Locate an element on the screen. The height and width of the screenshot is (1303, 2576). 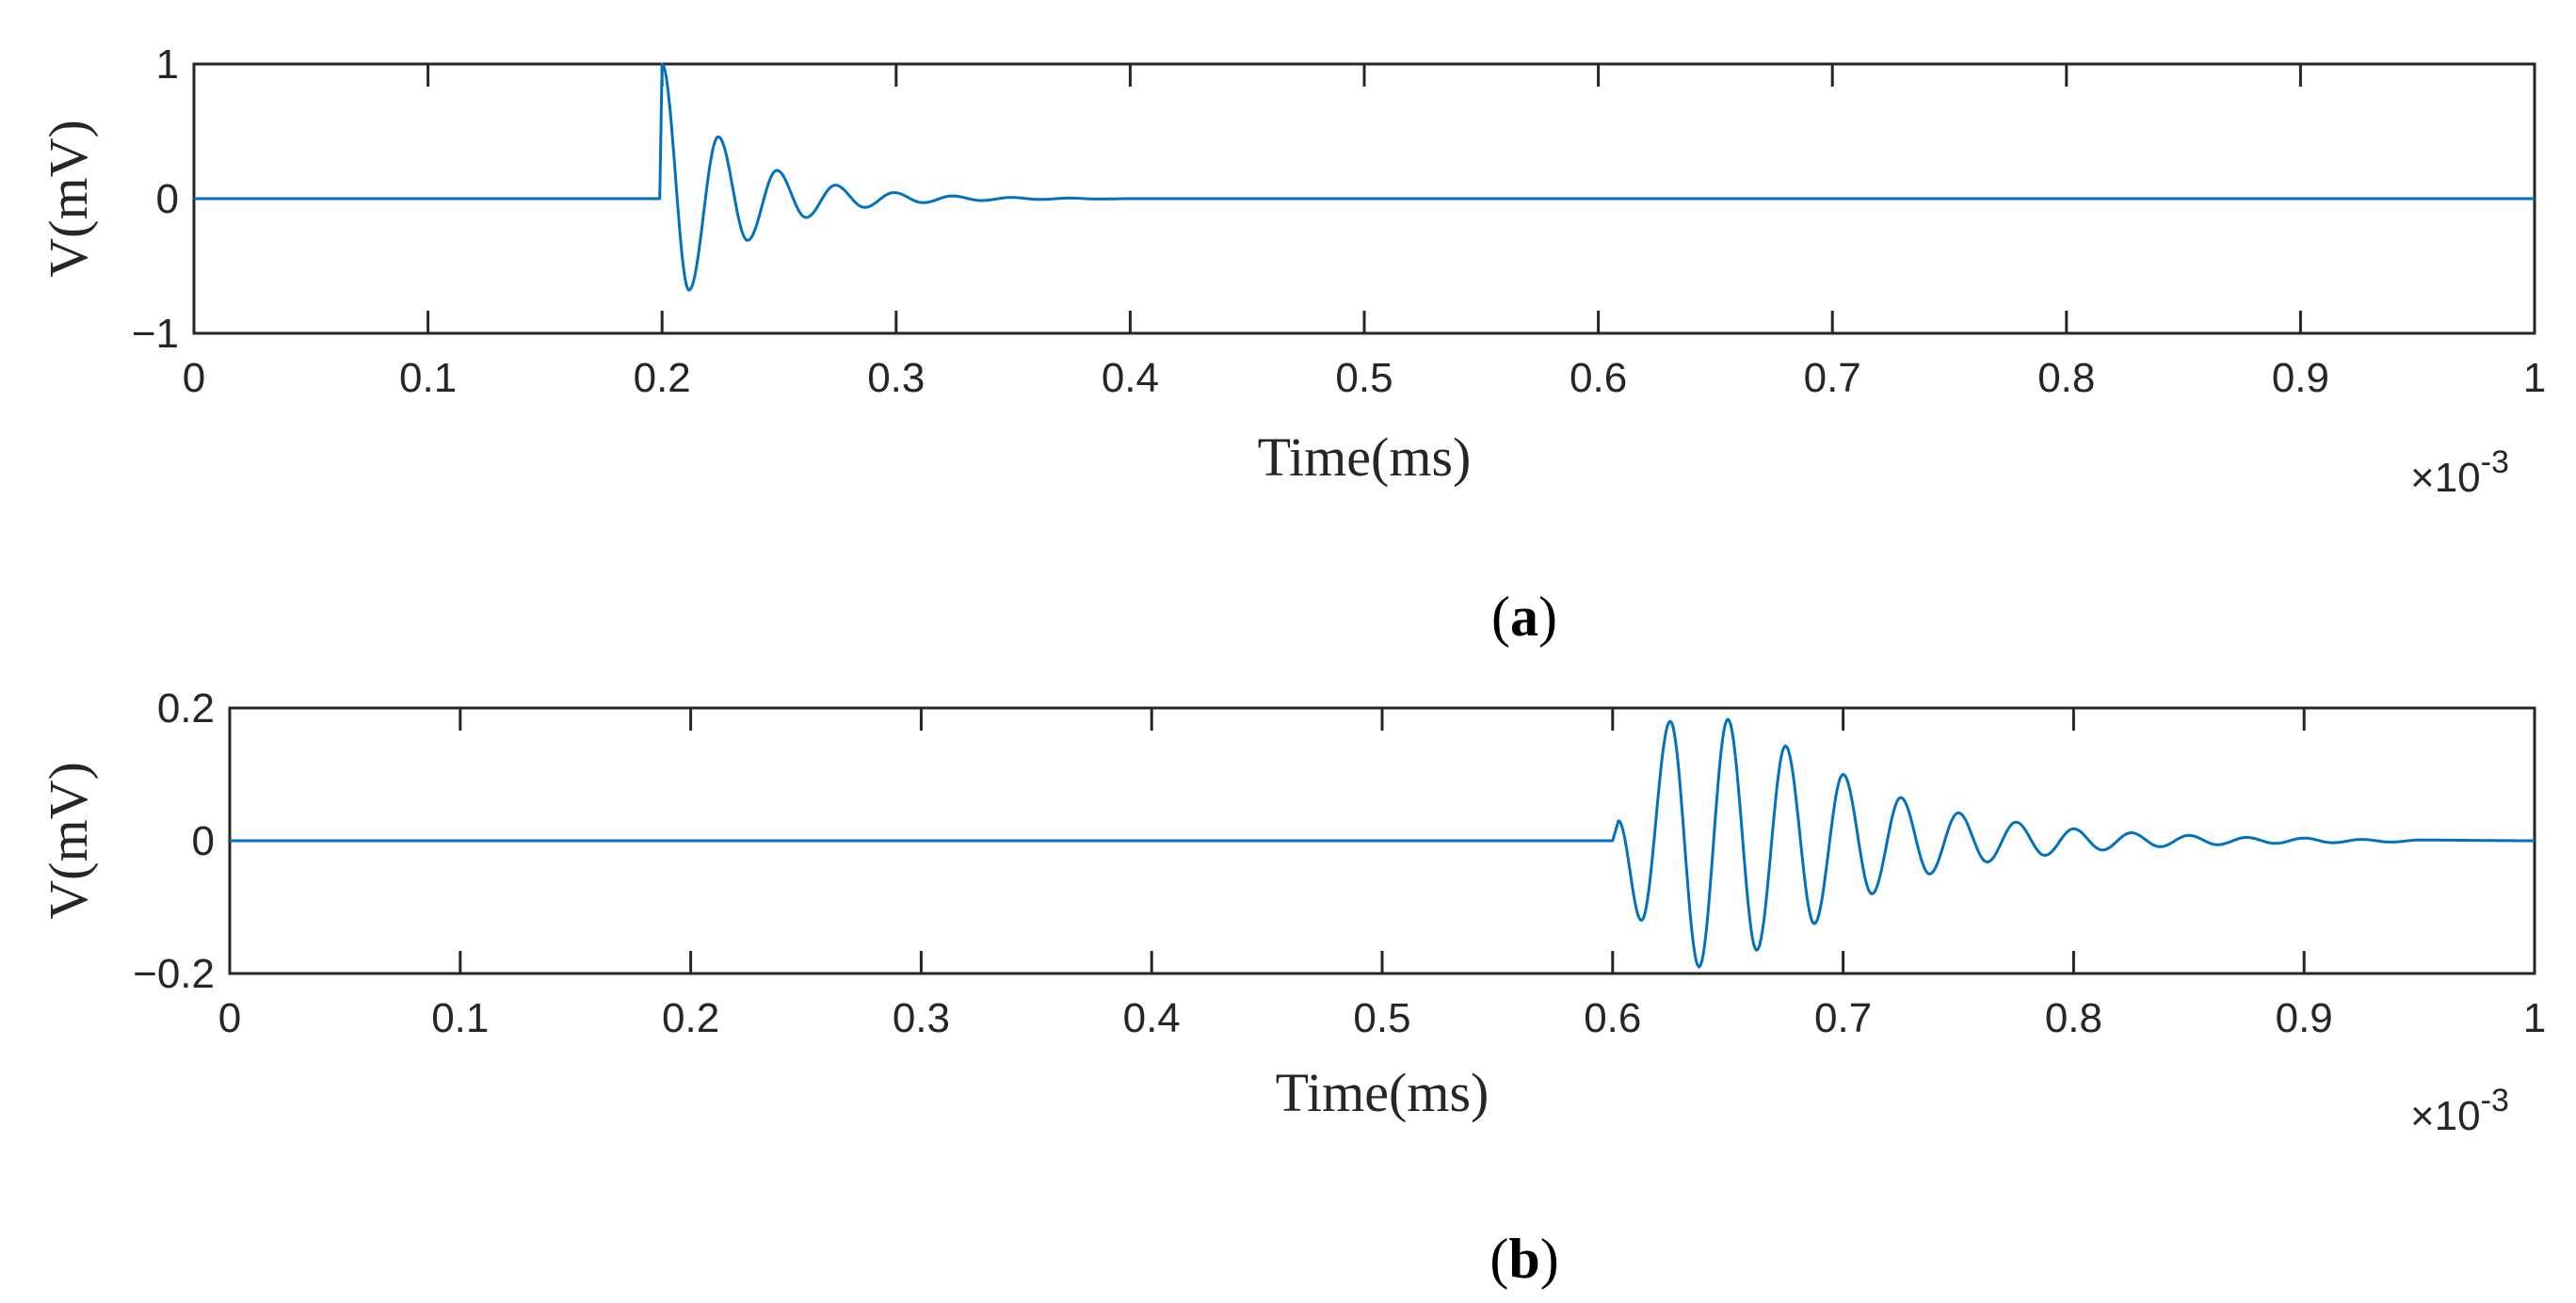
x-multiplier-exponent-b: -3 is located at coordinates (2495, 1101).